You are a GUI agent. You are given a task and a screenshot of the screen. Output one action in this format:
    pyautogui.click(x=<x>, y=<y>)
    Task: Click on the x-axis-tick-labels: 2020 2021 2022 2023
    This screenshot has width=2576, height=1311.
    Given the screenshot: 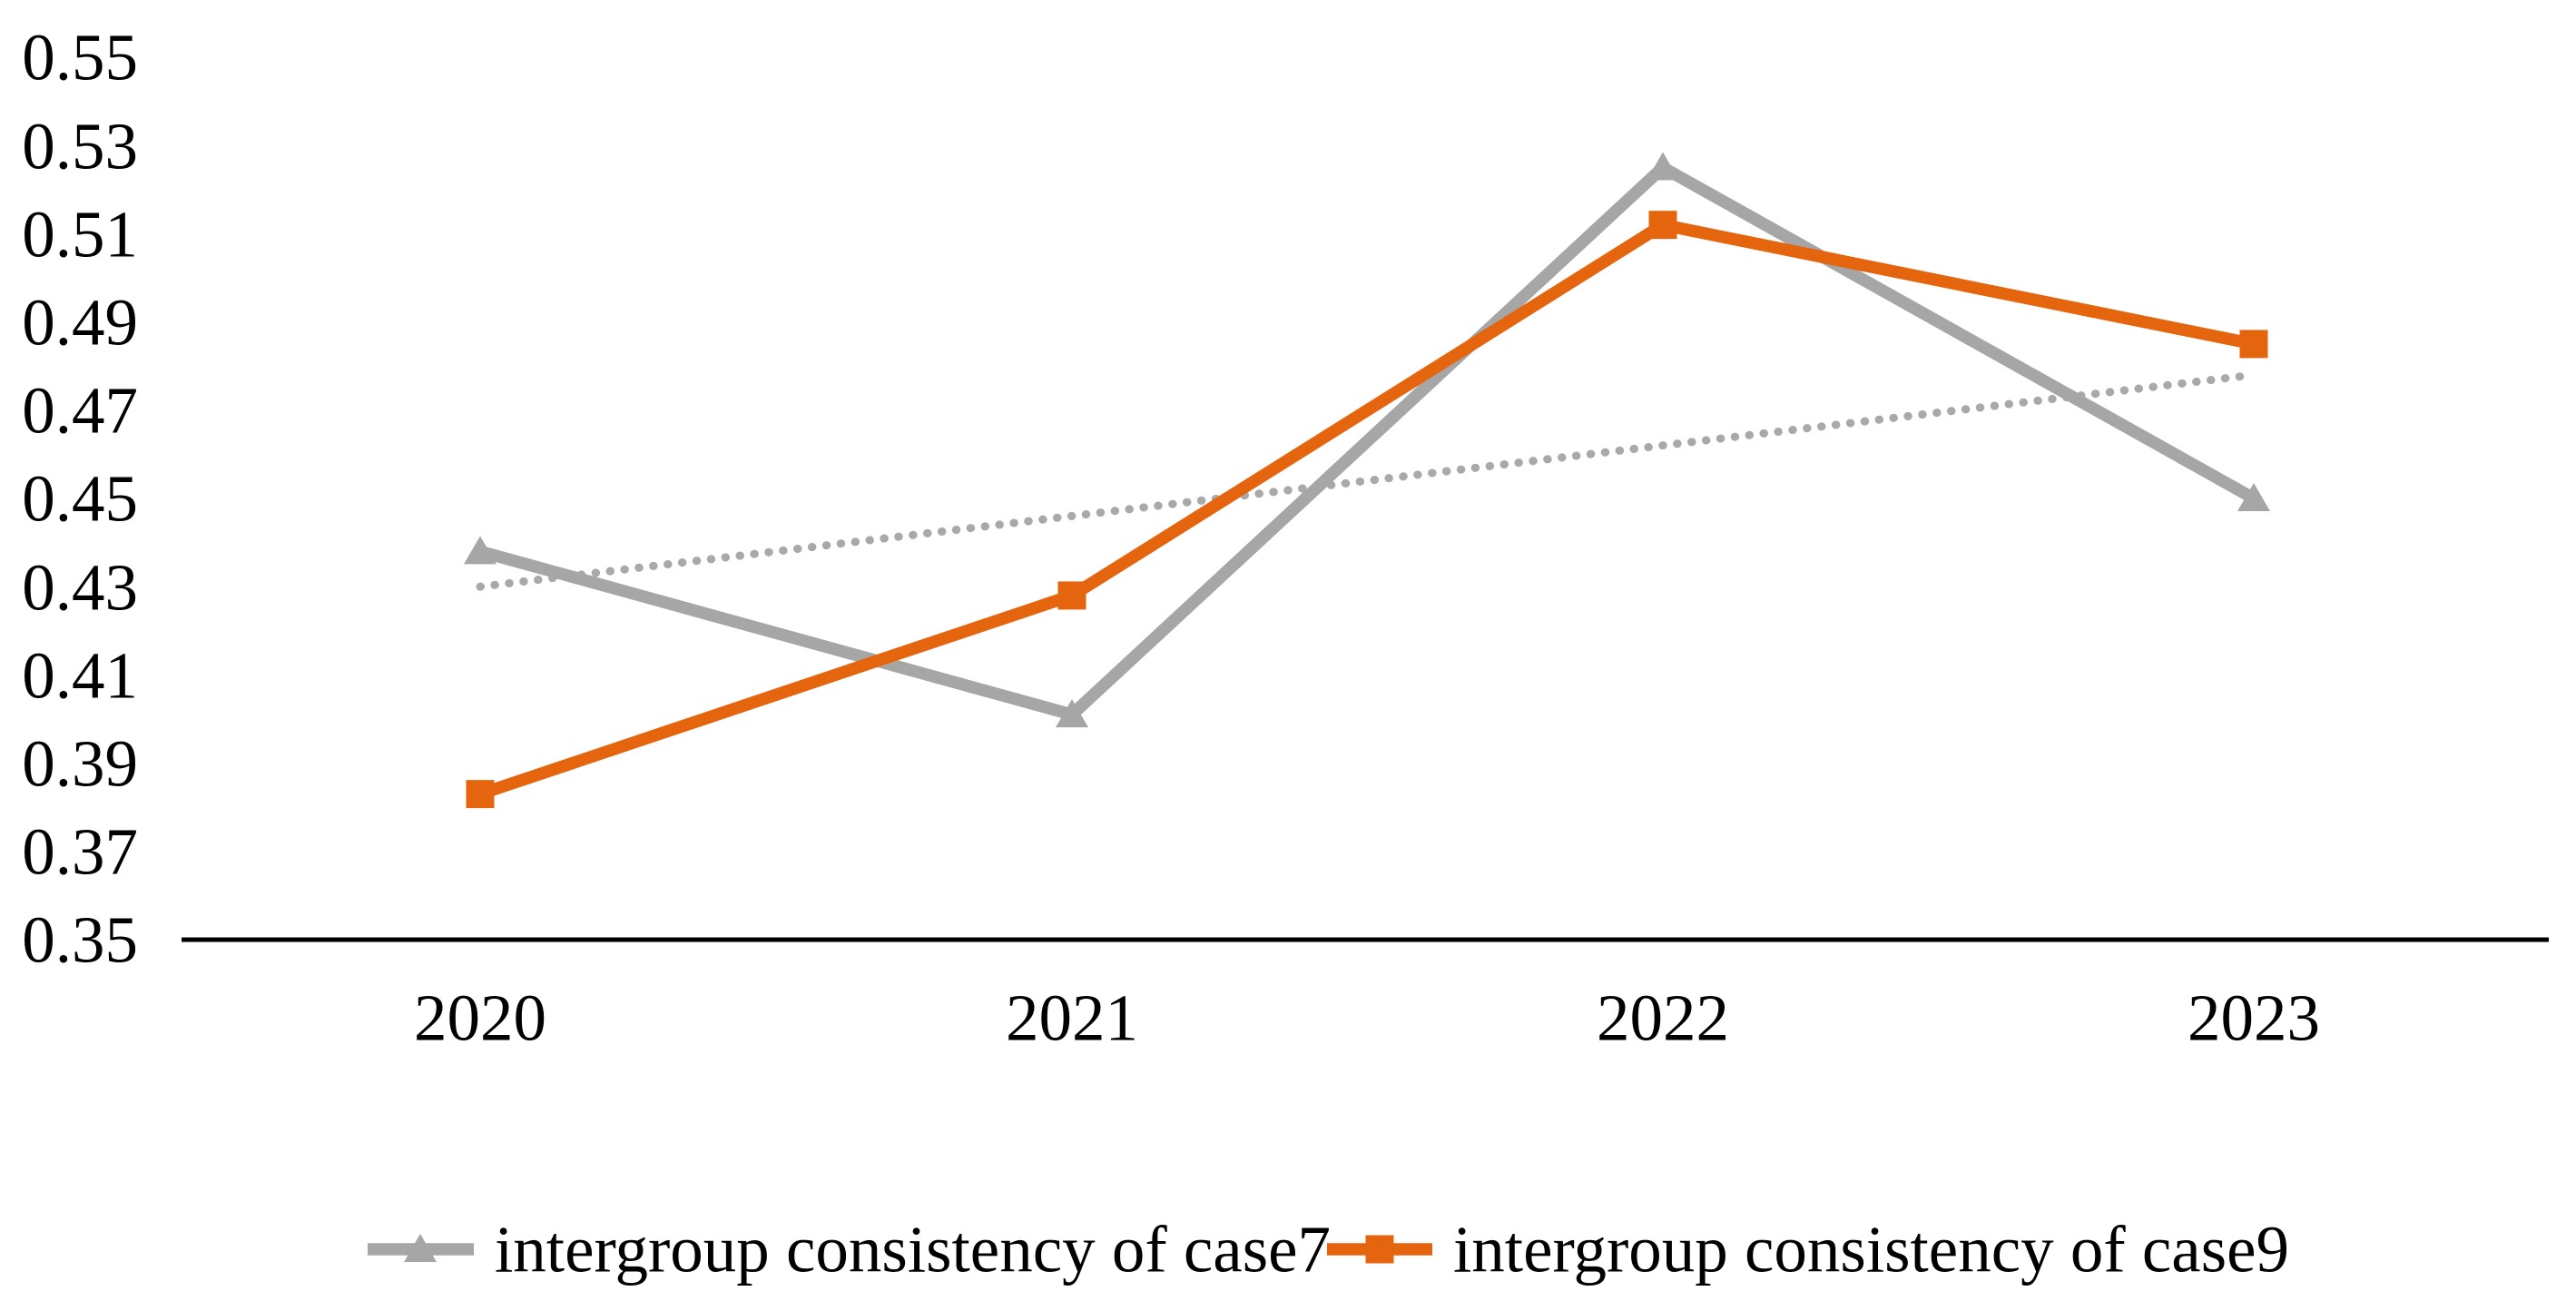 What is the action you would take?
    pyautogui.click(x=1367, y=1018)
    